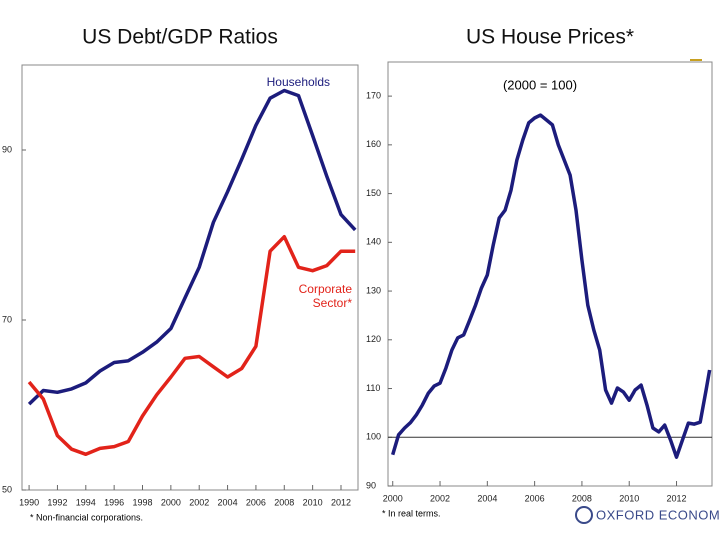 Image resolution: width=720 pixels, height=540 pixels. Describe the element at coordinates (540, 84) in the screenshot. I see `subtitle: (2000 = 100)` at that location.